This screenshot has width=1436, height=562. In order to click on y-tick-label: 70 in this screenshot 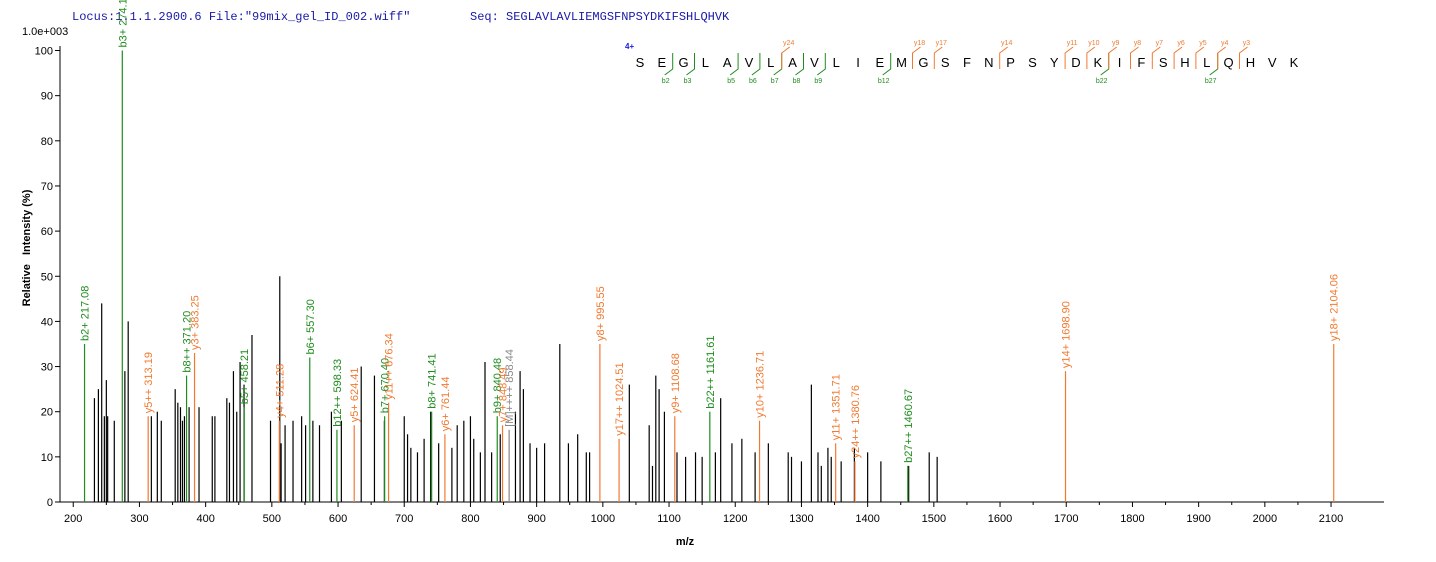, I will do `click(47, 187)`.